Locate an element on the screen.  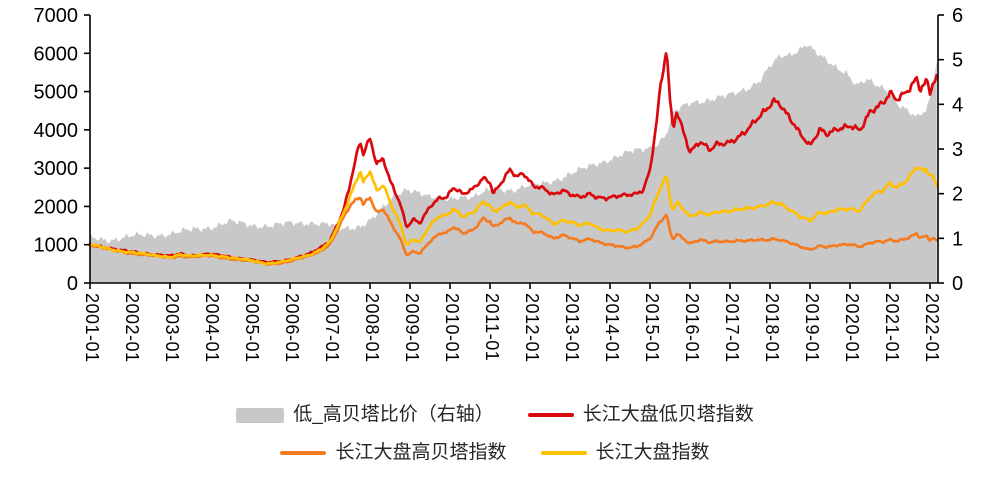
left-axis-tick-label: 4000 is located at coordinates (56, 131).